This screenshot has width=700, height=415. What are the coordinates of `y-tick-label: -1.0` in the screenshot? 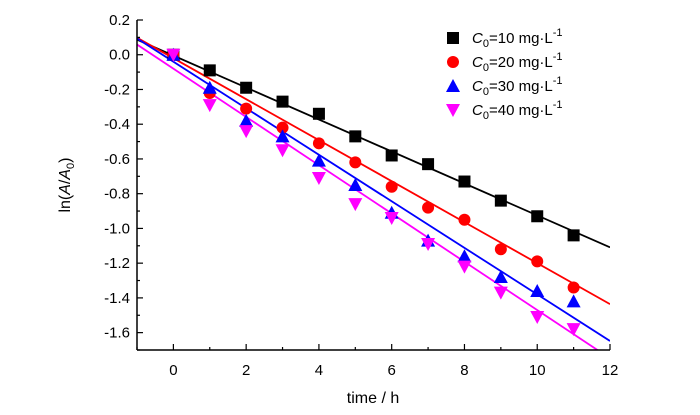 It's located at (117, 228).